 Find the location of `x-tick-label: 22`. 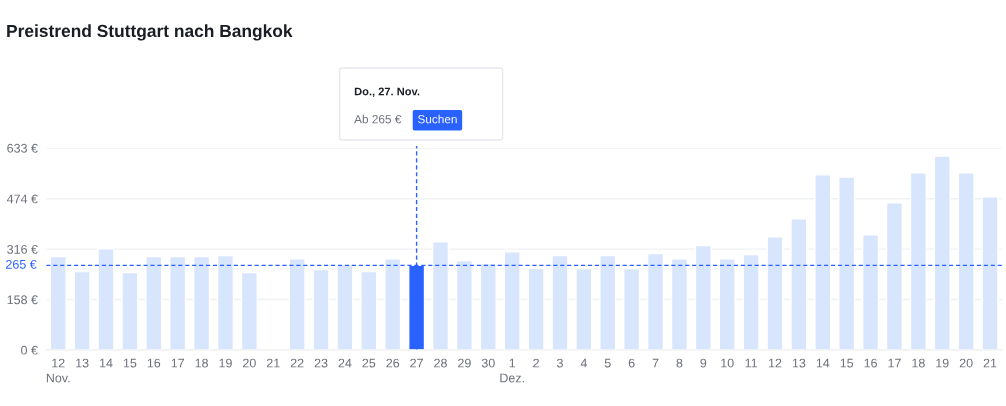

x-tick-label: 22 is located at coordinates (297, 363).